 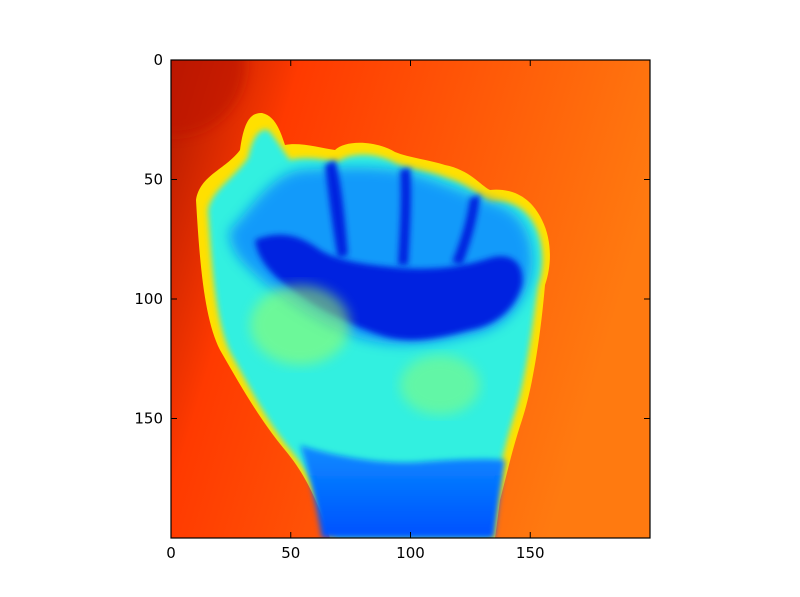 What do you see at coordinates (148, 419) in the screenshot?
I see `y-tick-label: 150` at bounding box center [148, 419].